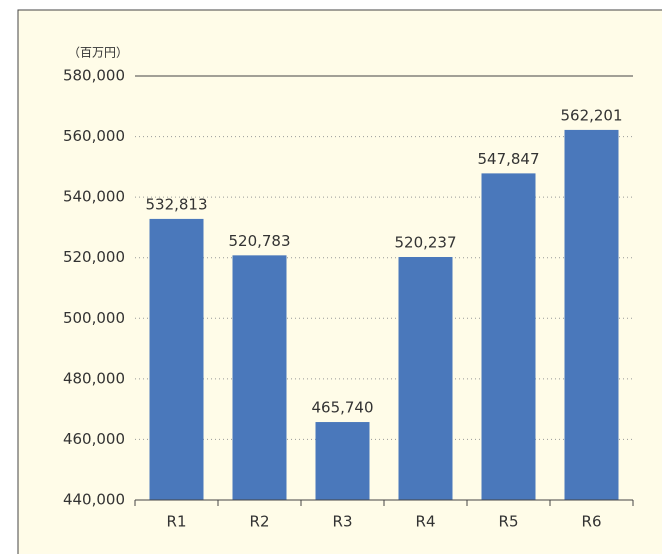  Describe the element at coordinates (94, 197) in the screenshot. I see `y-tick-label: 540,000` at that location.